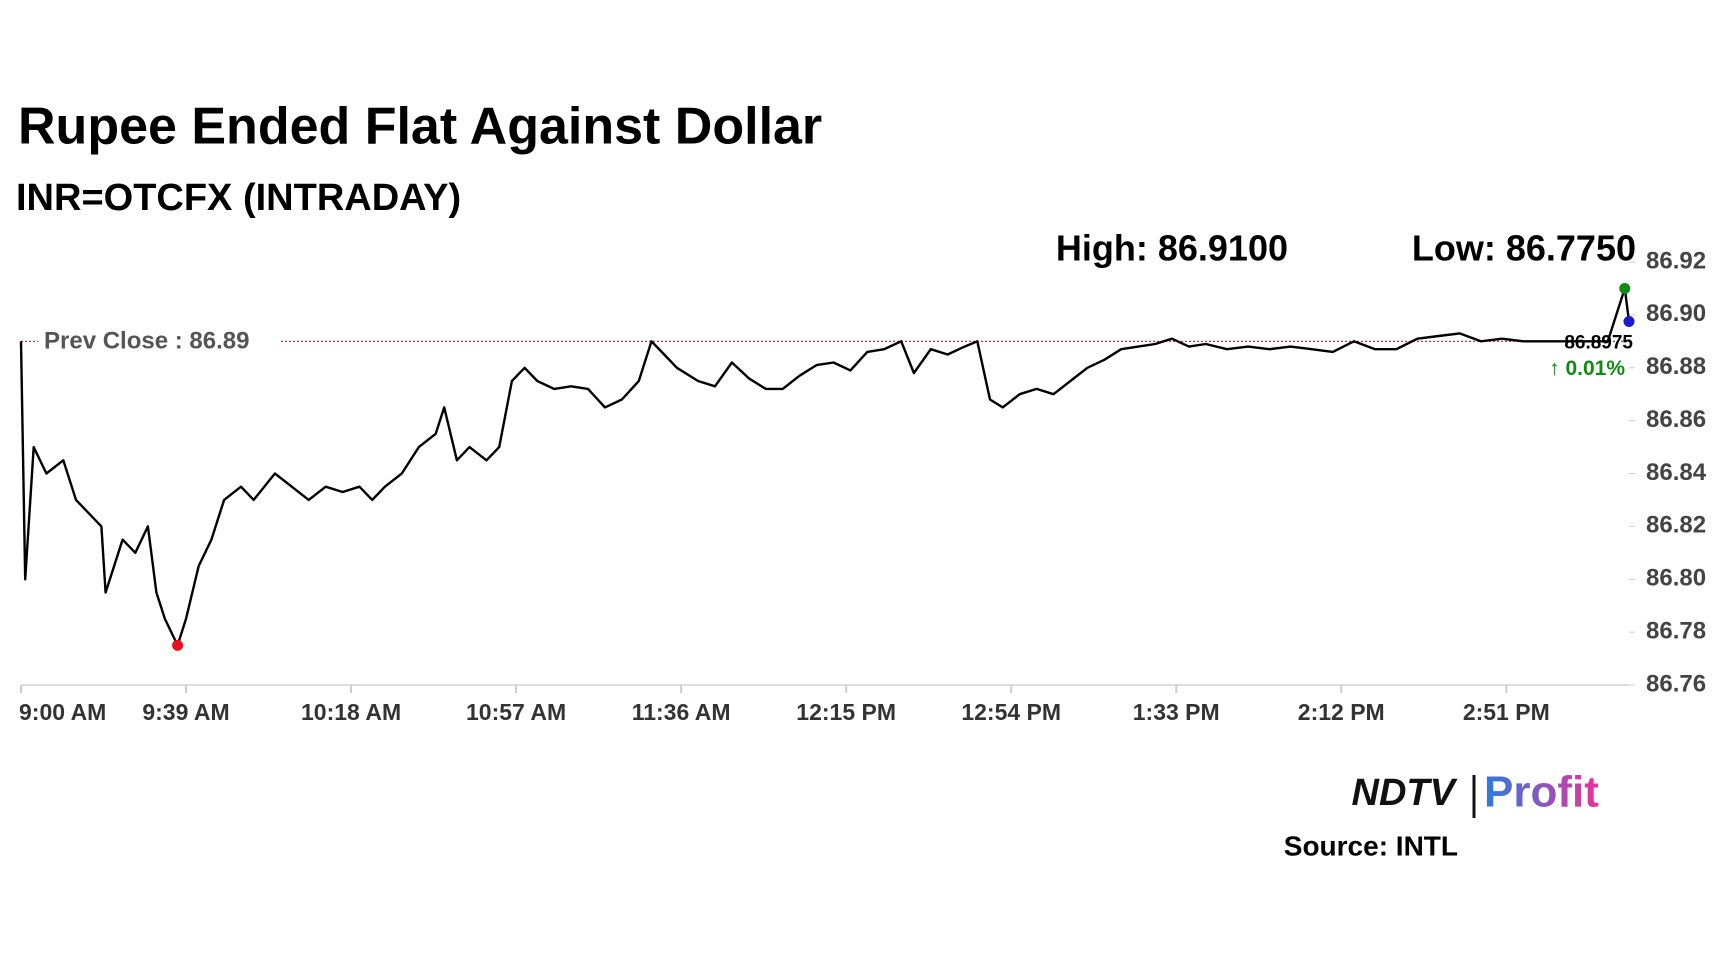 The width and height of the screenshot is (1728, 972). Describe the element at coordinates (238, 198) in the screenshot. I see `chart-subtitle: INR=OTCFX (INTRADAY)` at that location.